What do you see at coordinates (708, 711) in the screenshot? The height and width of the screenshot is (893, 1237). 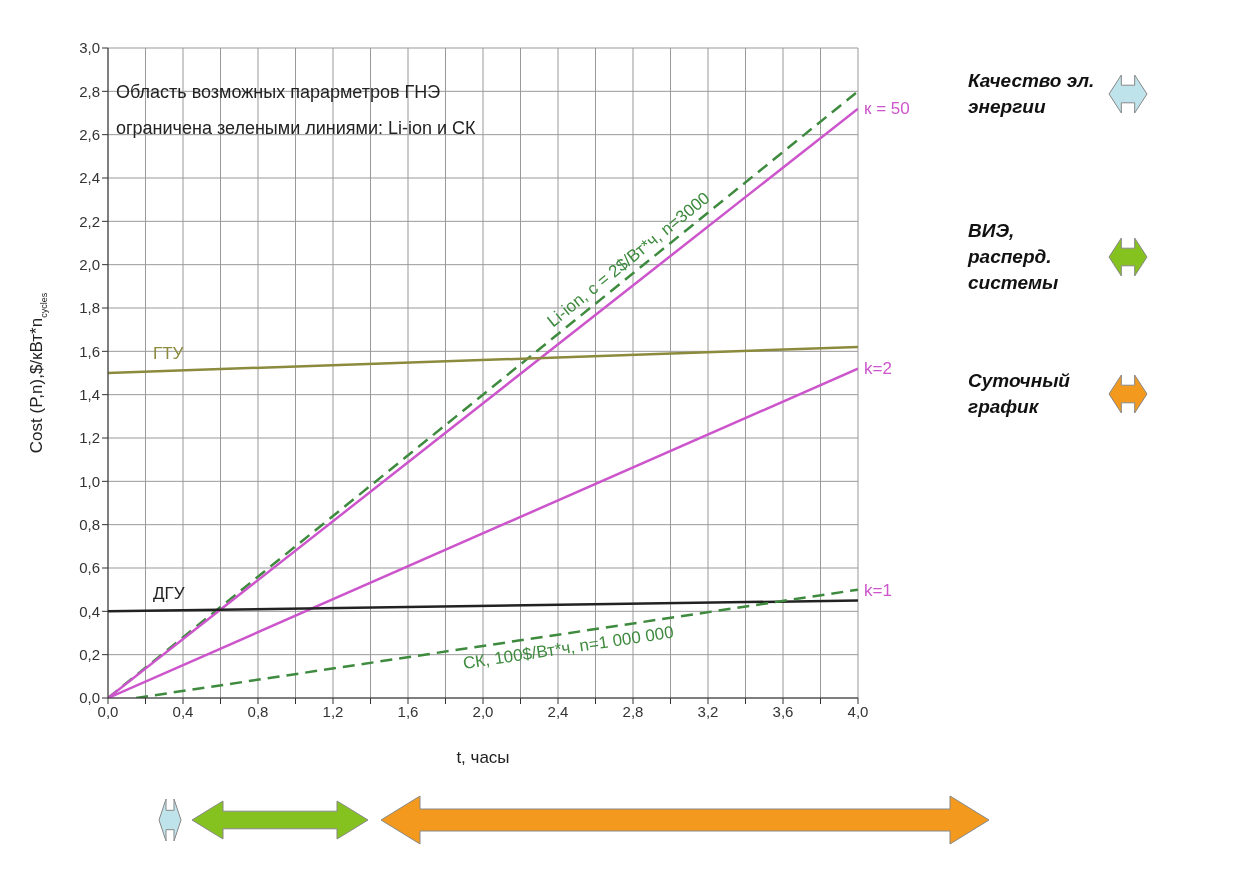 I see `x-tick-label: 3,2` at bounding box center [708, 711].